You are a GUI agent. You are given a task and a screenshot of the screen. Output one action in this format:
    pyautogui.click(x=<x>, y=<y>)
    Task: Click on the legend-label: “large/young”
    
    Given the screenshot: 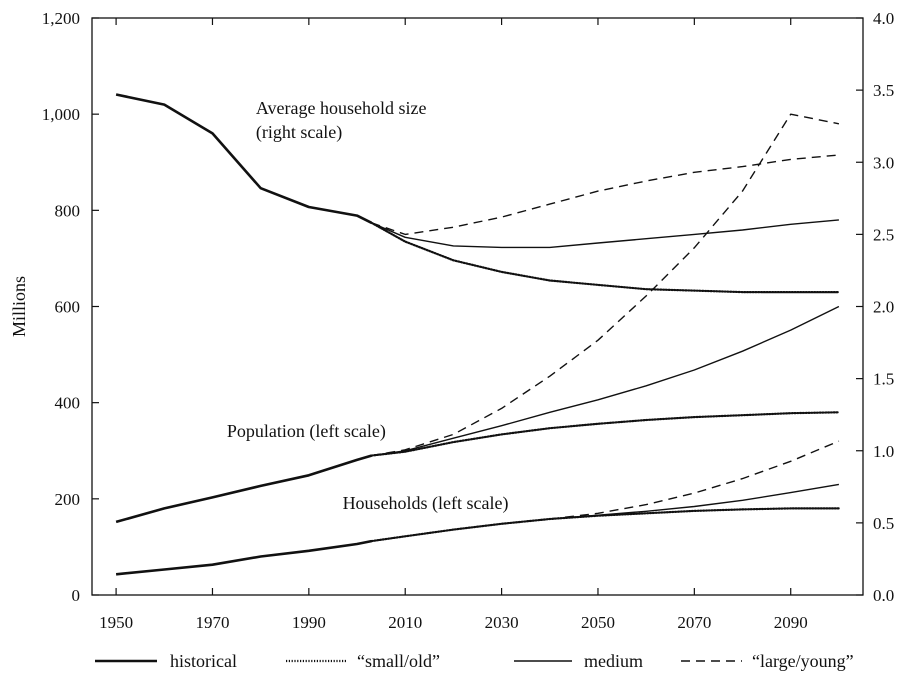 What is the action you would take?
    pyautogui.click(x=803, y=661)
    